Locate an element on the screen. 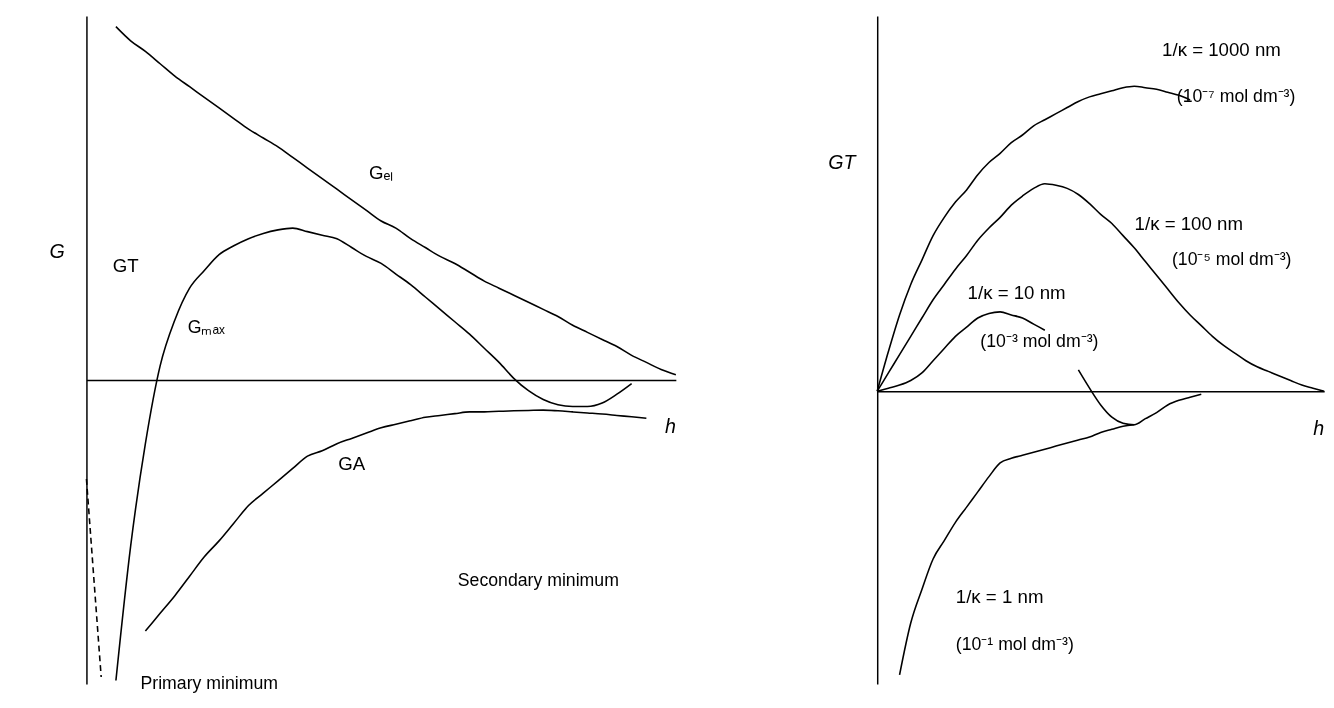 The width and height of the screenshot is (1334, 708). series-label: 1/κ = 100 nm is located at coordinates (1188, 224).